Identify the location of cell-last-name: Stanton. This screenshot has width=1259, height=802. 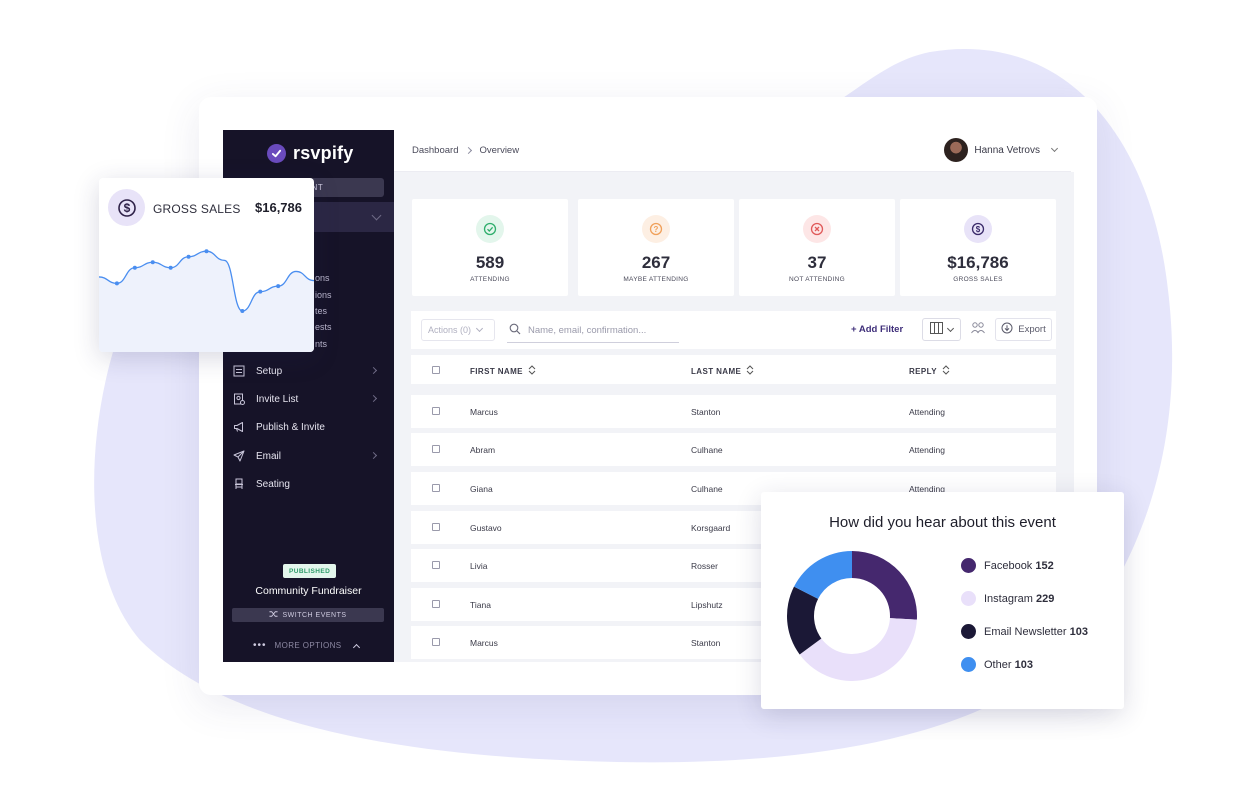
(706, 412).